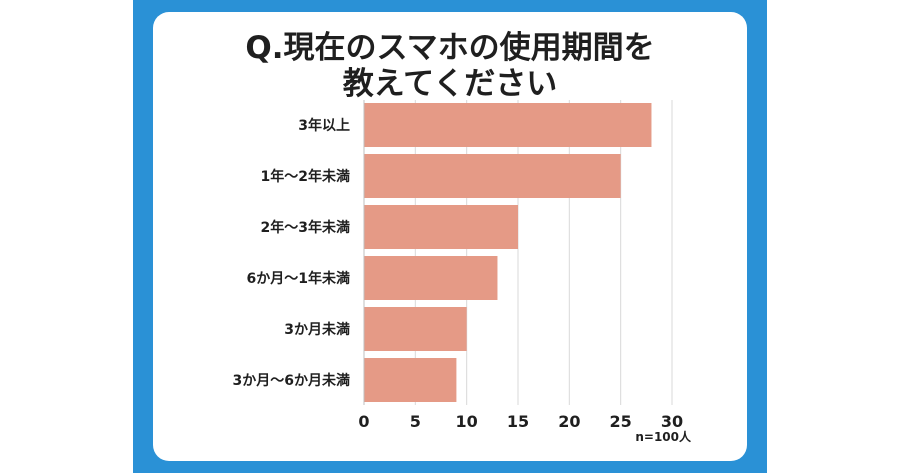  What do you see at coordinates (324, 125) in the screenshot?
I see `category-label-0: 3年以上` at bounding box center [324, 125].